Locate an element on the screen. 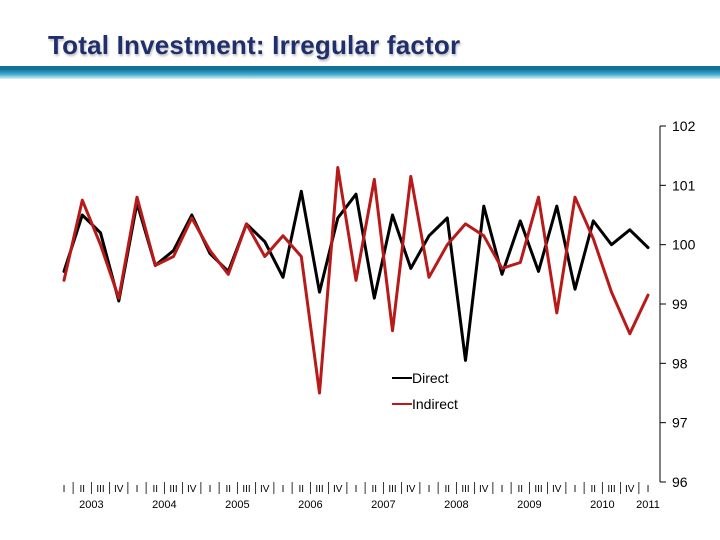 The image size is (720, 540). y-tick-label: 102 is located at coordinates (684, 126).